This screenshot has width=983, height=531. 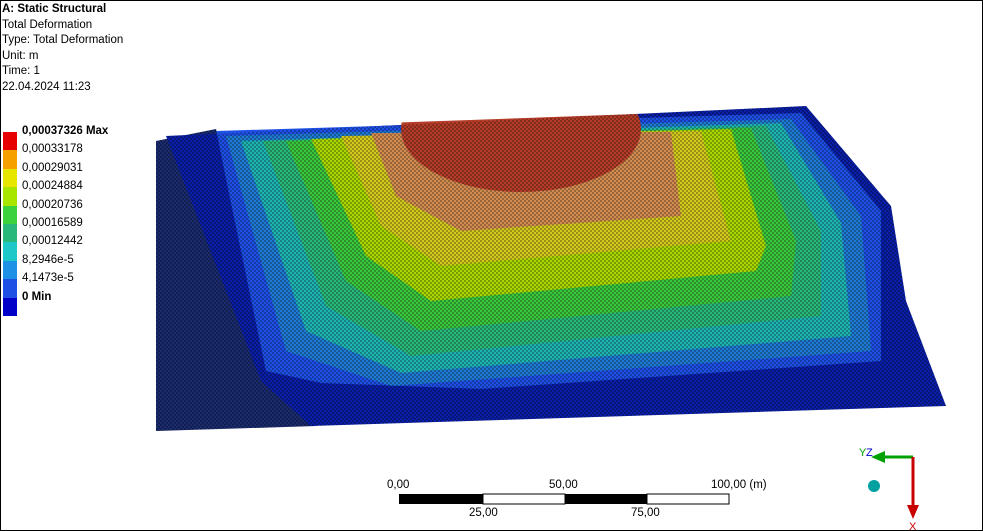 What do you see at coordinates (52, 167) in the screenshot?
I see `legend-value-label: 0,00029031` at bounding box center [52, 167].